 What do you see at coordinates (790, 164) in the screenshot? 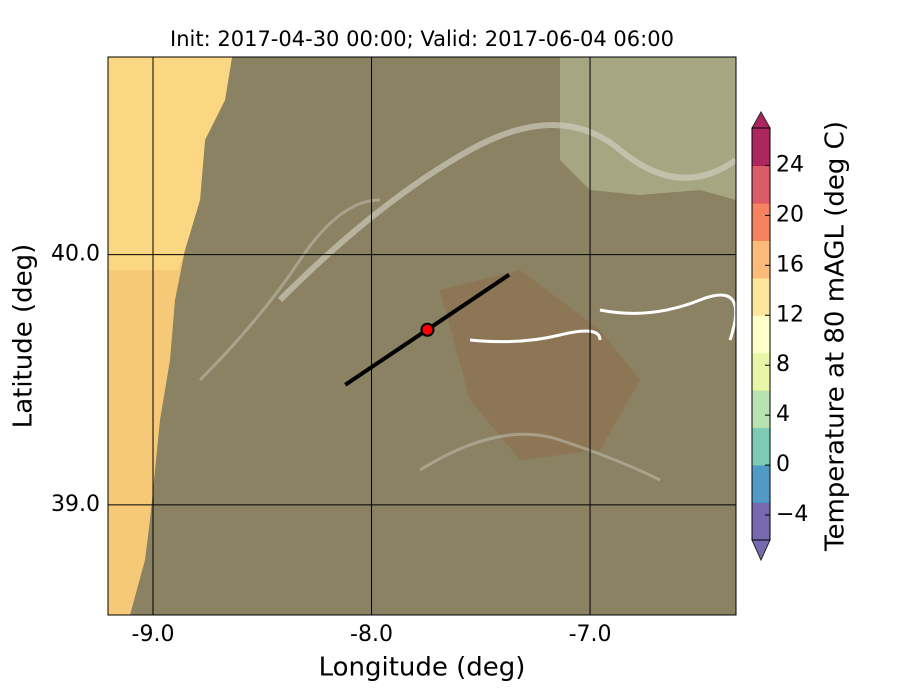
I see `colorbar-tick-label: 24` at bounding box center [790, 164].